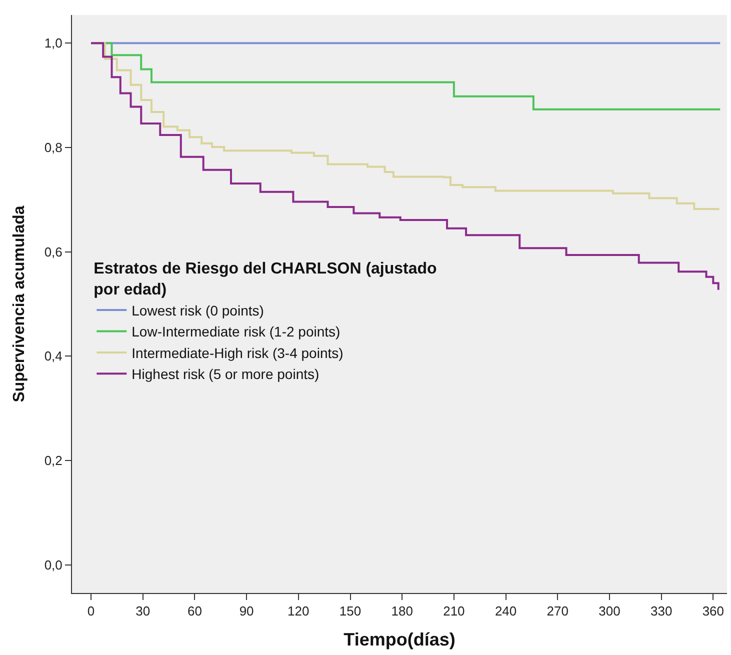  Describe the element at coordinates (19, 304) in the screenshot. I see `y-axis-title: Supervivencia acumulada` at that location.